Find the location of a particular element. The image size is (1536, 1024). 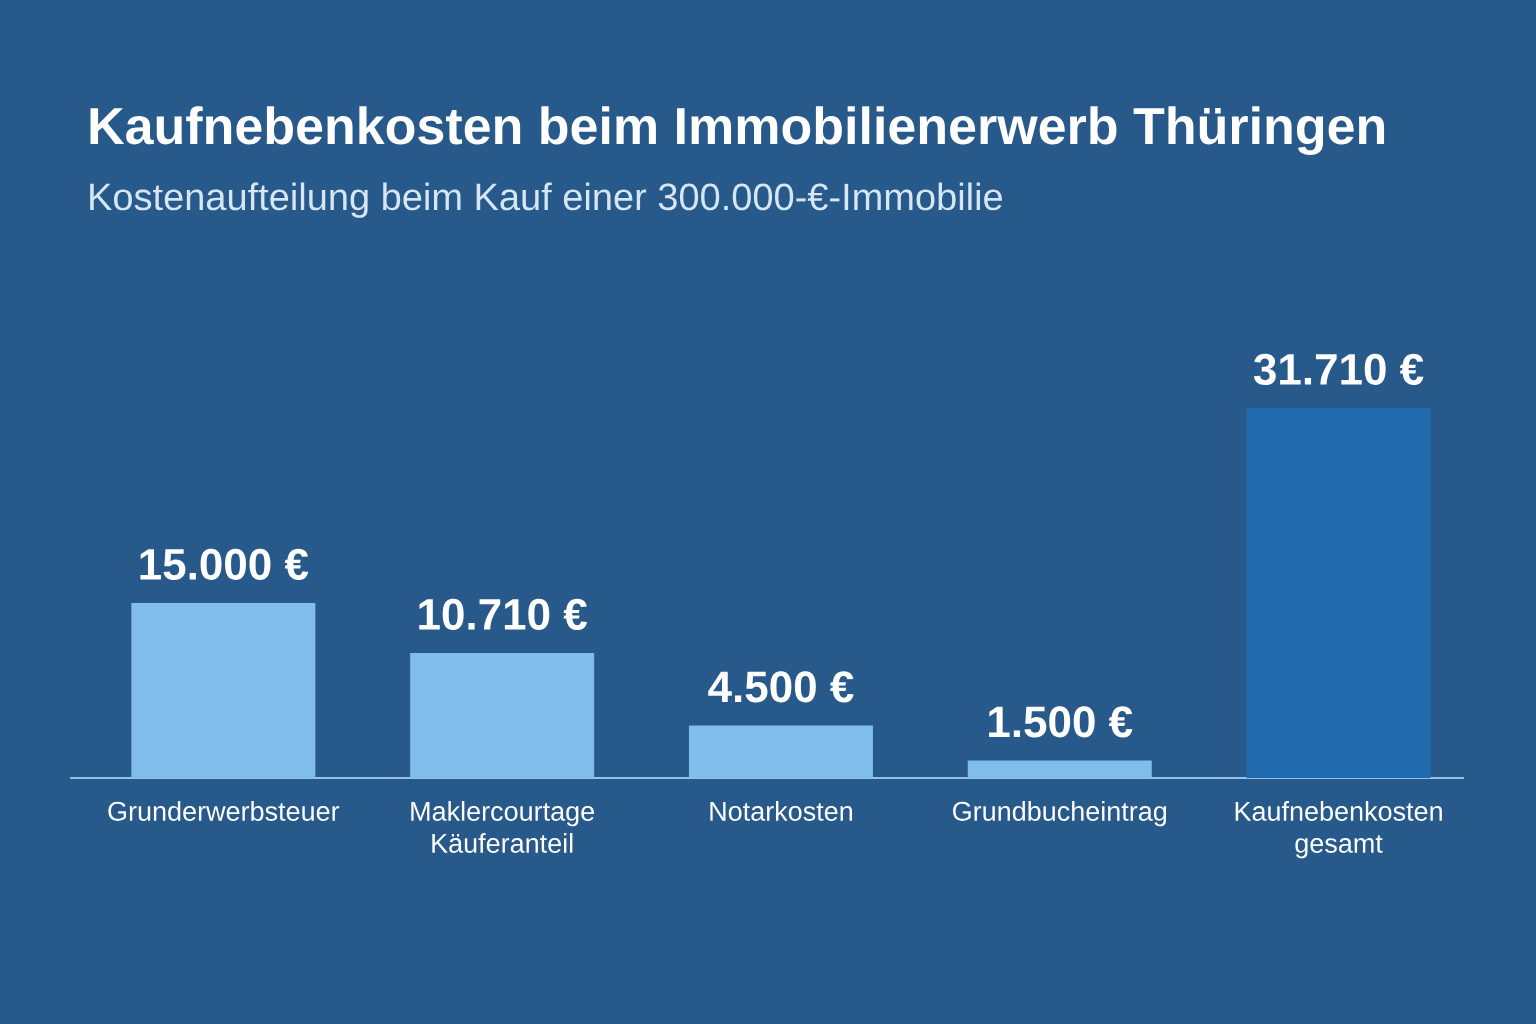

chart-subtitle: Kostenaufteilung beim Kauf einer 300.000-€-Immobilie is located at coordinates (546, 200).